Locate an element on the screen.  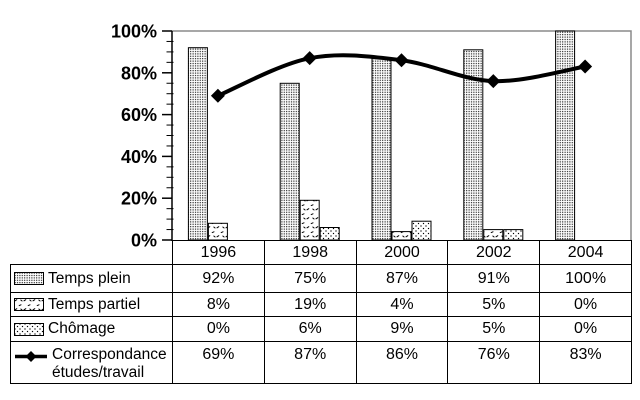
y-tick-label: 80% is located at coordinates (139, 73).